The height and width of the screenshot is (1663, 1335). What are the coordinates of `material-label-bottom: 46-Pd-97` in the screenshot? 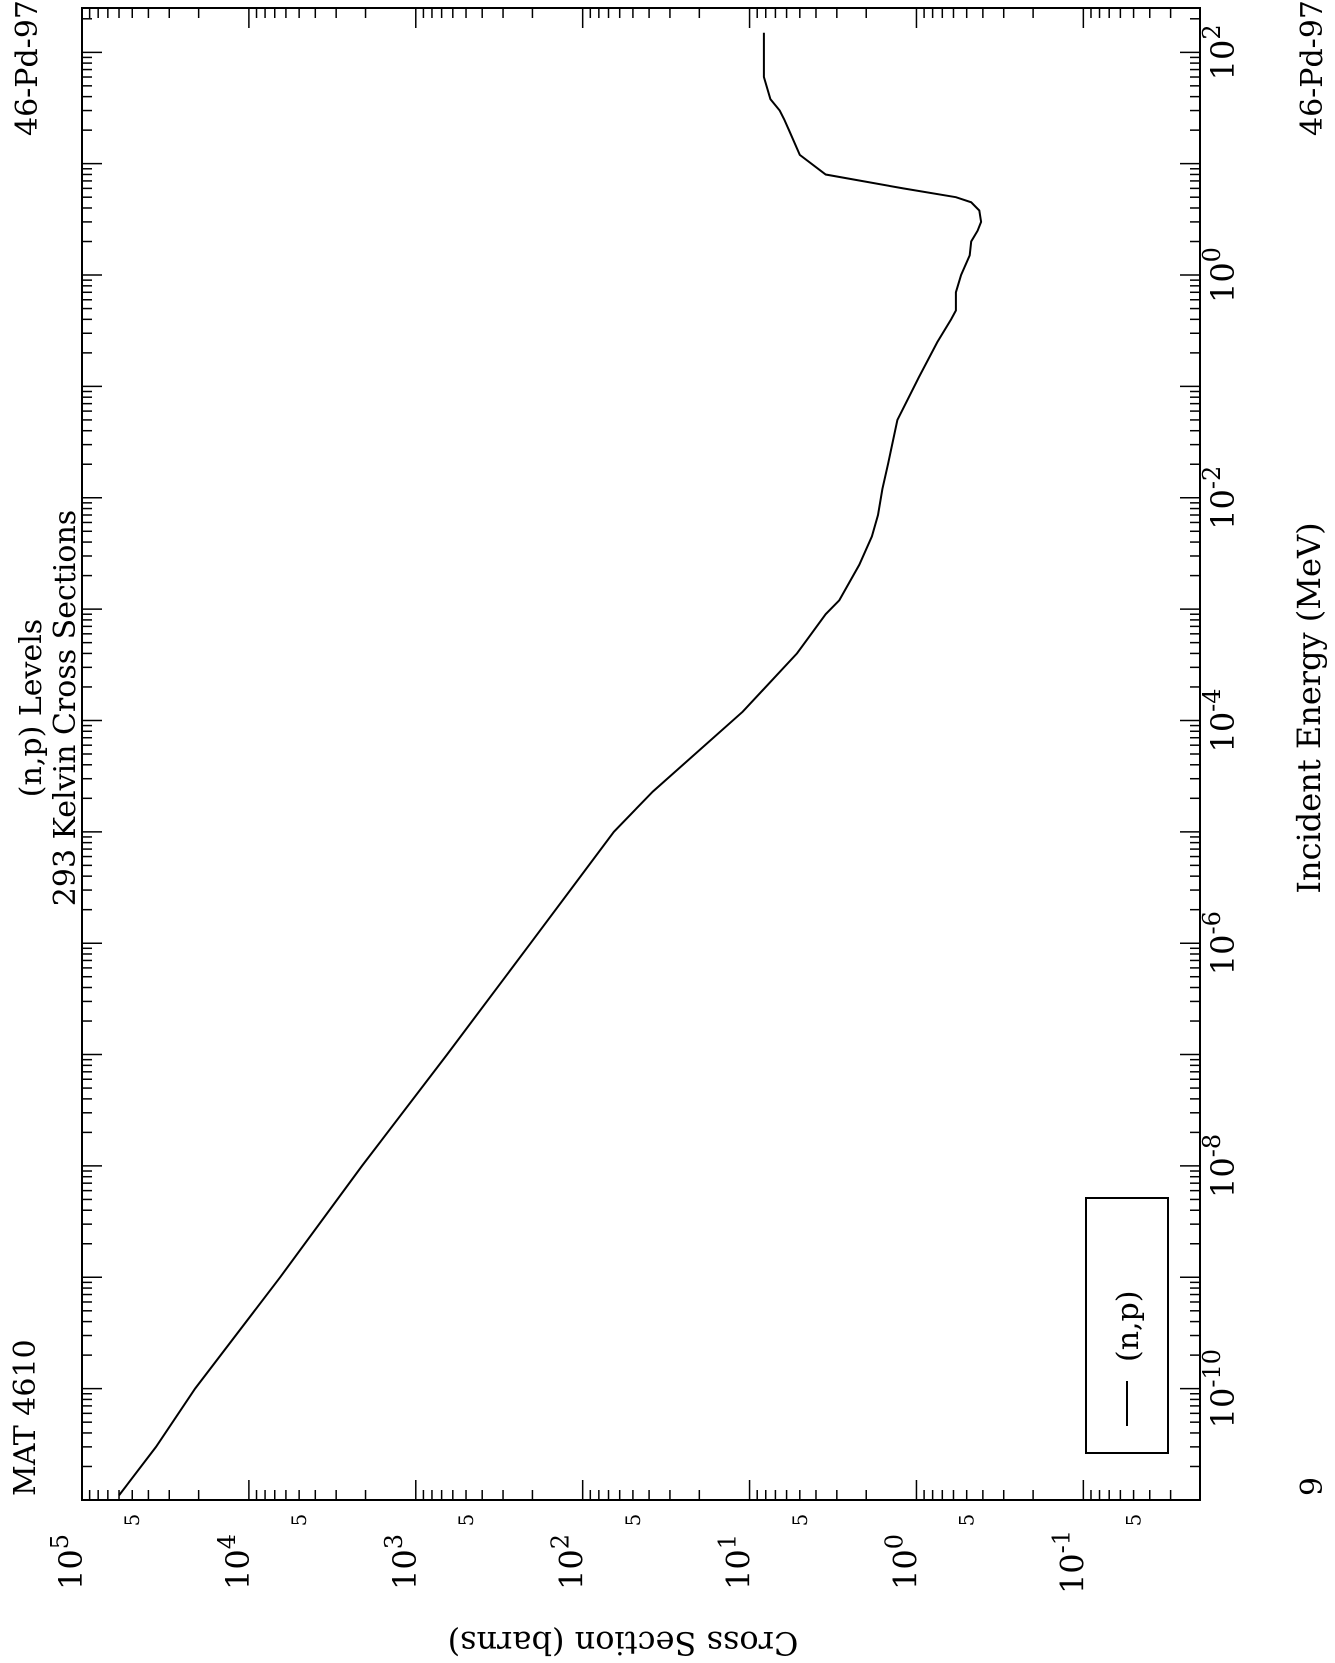 It's located at (1312, 68).